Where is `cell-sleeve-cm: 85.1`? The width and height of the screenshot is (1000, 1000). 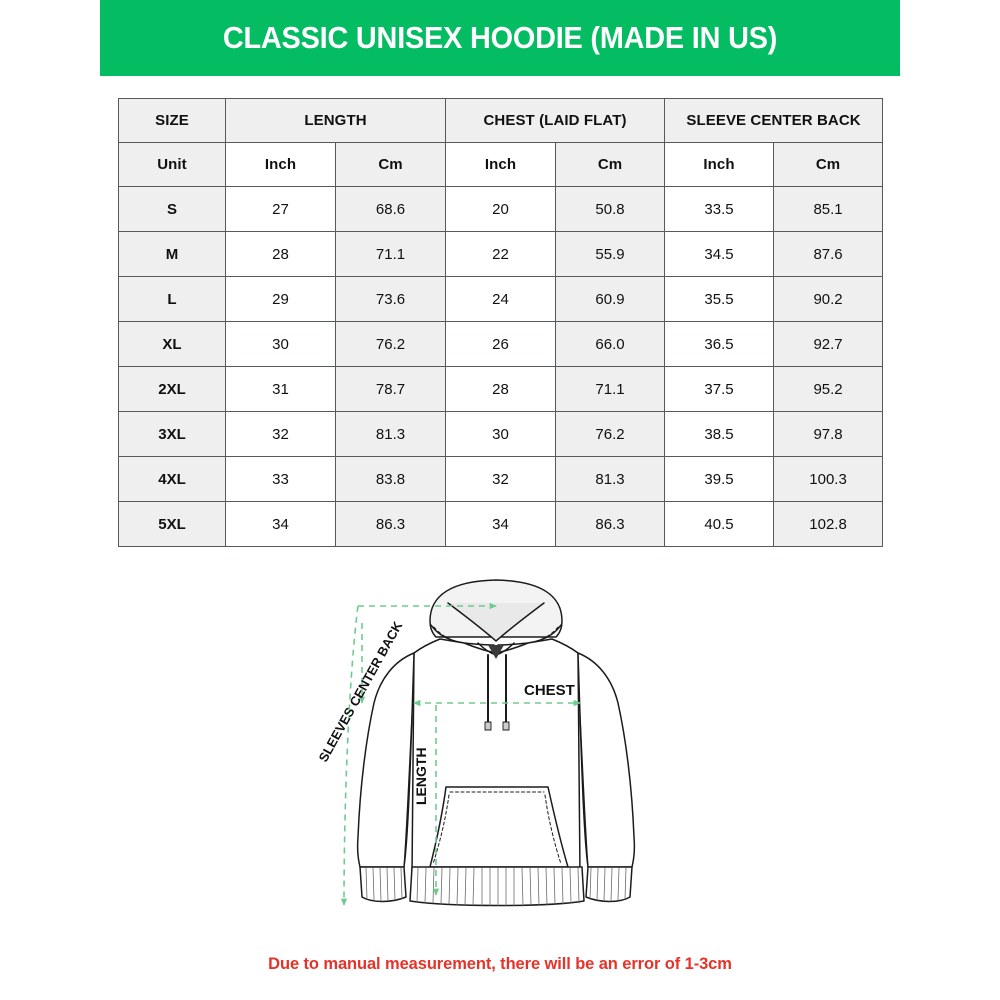 cell-sleeve-cm: 85.1 is located at coordinates (828, 209).